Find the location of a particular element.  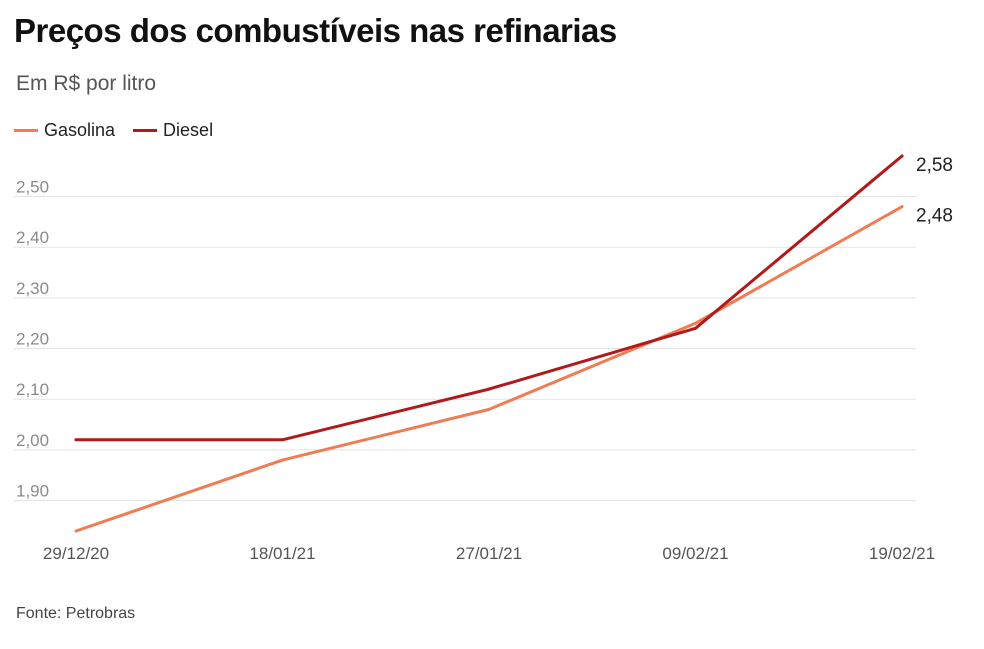

y-tick-label: 2,00 is located at coordinates (32, 440).